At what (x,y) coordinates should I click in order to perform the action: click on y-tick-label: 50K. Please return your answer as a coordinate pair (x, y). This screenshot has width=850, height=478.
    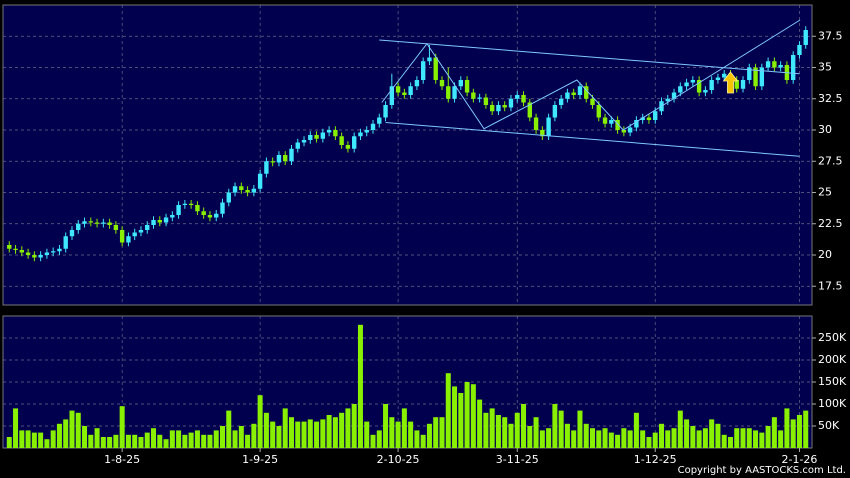
    Looking at the image, I should click on (829, 425).